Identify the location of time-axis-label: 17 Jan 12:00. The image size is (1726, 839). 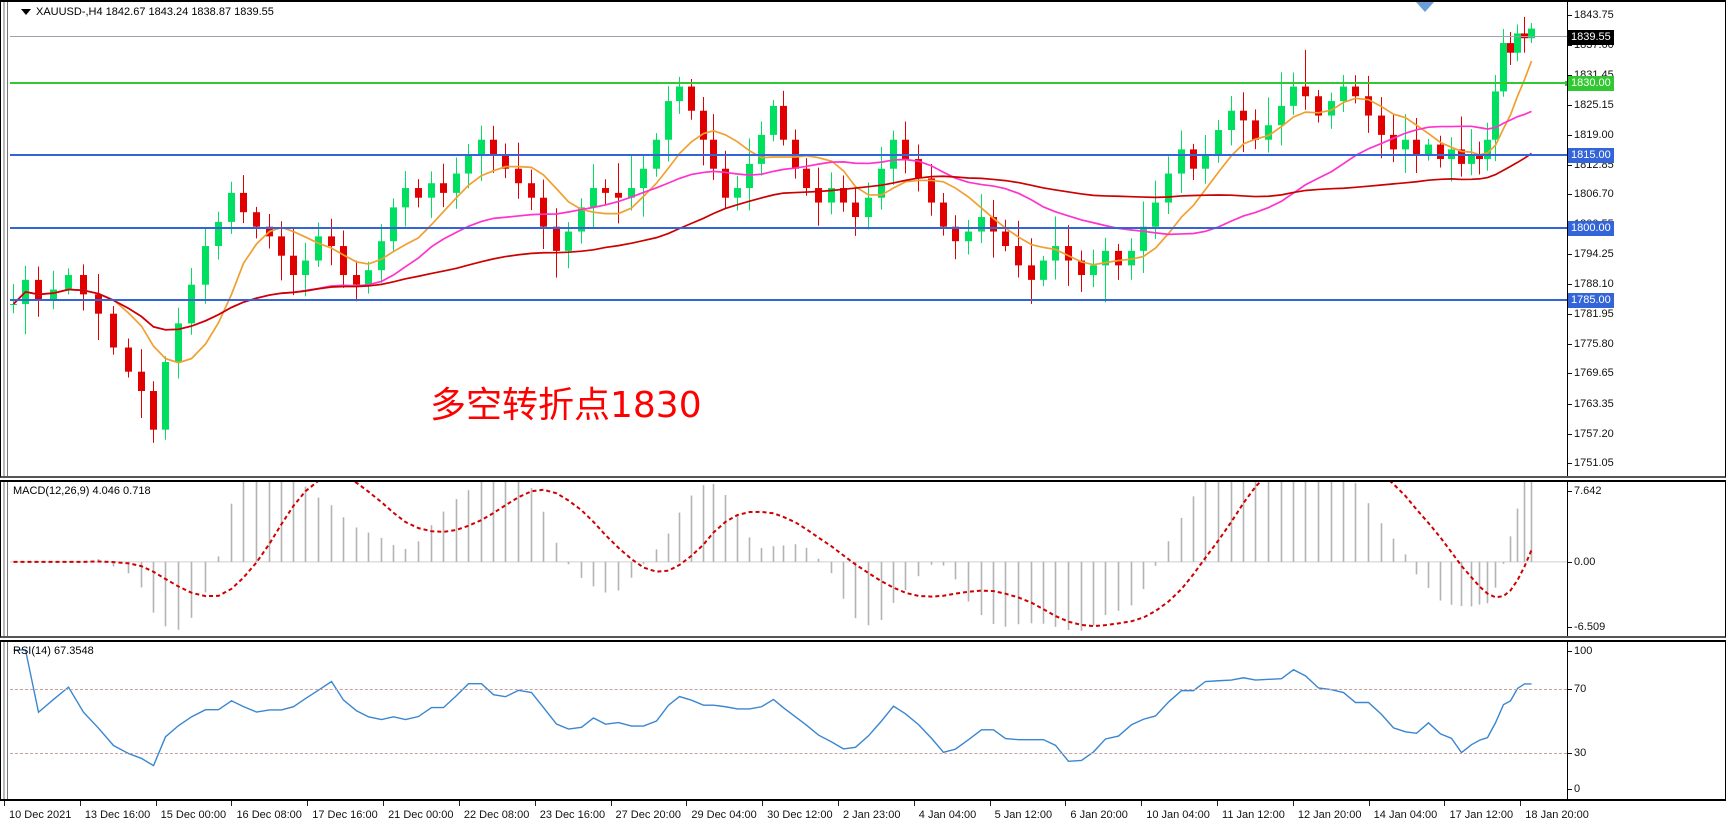
(1481, 815).